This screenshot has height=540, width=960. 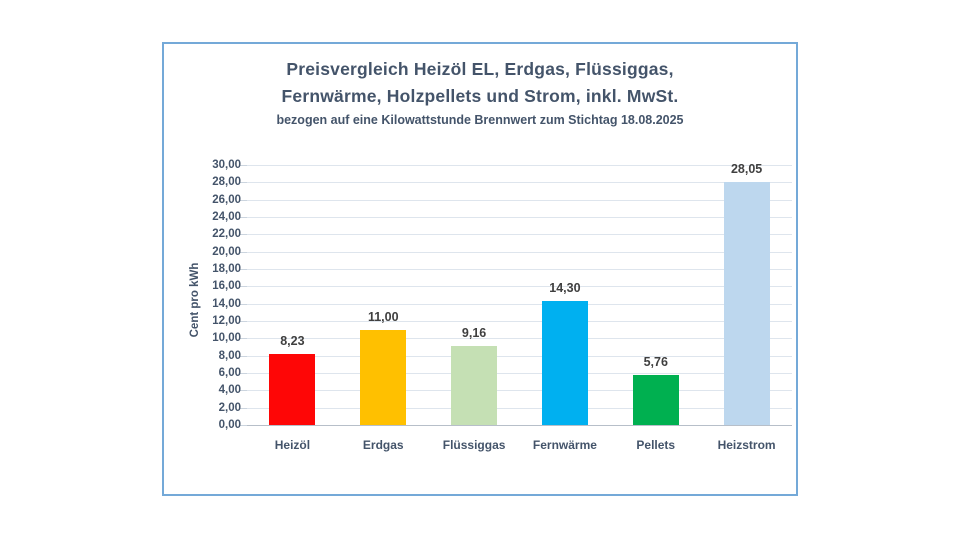 I want to click on y-axis-tick-label: 18,00, so click(x=226, y=269).